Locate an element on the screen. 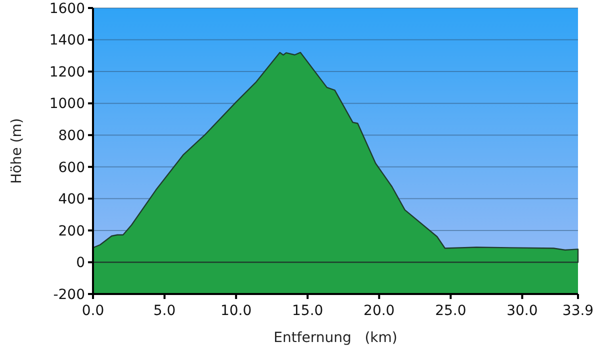 Image resolution: width=600 pixels, height=348 pixels. x-tick-label: 20.0 is located at coordinates (379, 311).